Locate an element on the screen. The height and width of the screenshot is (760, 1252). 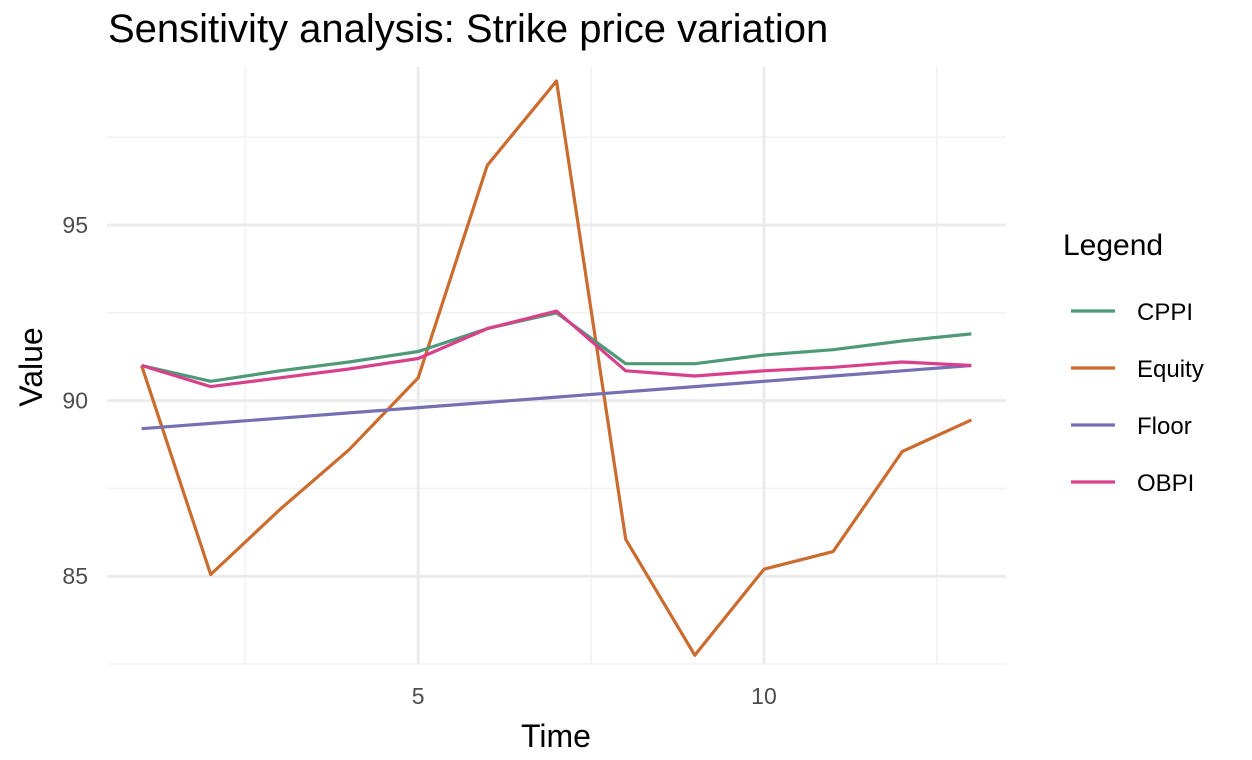
legend-label-cppi: CPPI is located at coordinates (1165, 312).